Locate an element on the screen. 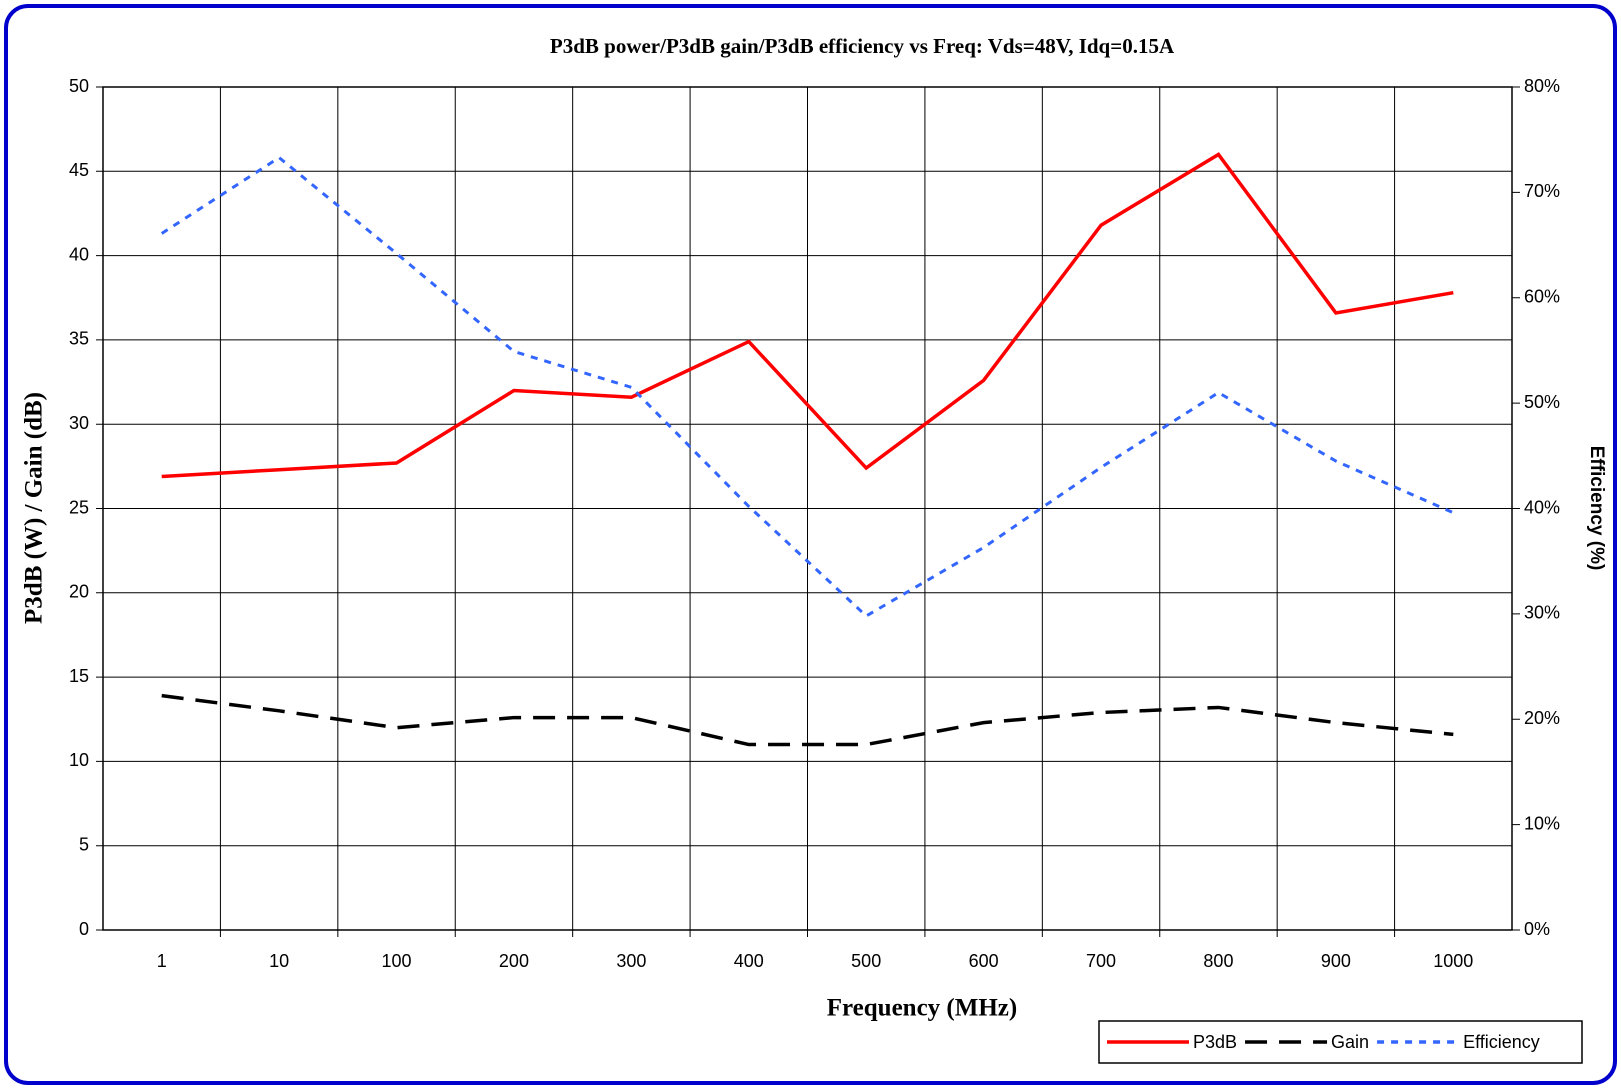  y-tick-label: 30 is located at coordinates (79, 423).